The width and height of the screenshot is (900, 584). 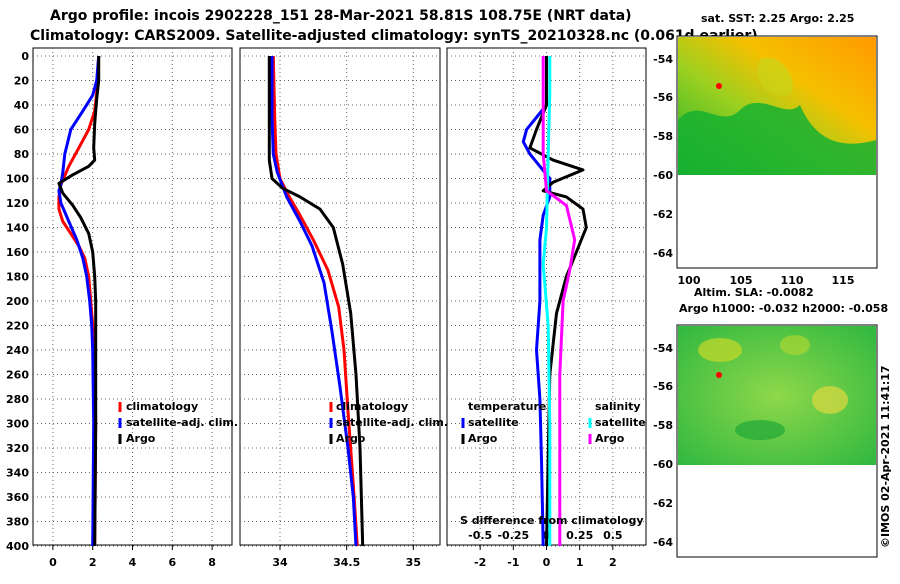 What do you see at coordinates (22, 81) in the screenshot?
I see `y-tick-label: 20` at bounding box center [22, 81].